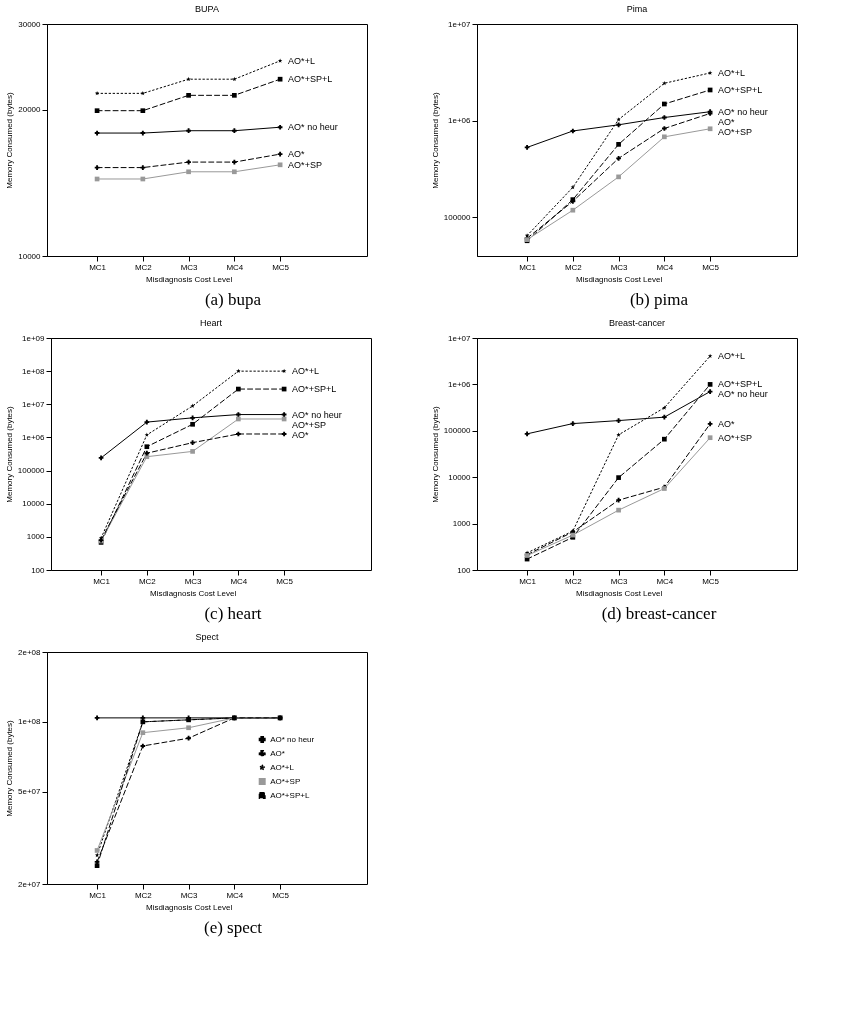  Describe the element at coordinates (233, 928) in the screenshot. I see `text: (e) spect` at that location.